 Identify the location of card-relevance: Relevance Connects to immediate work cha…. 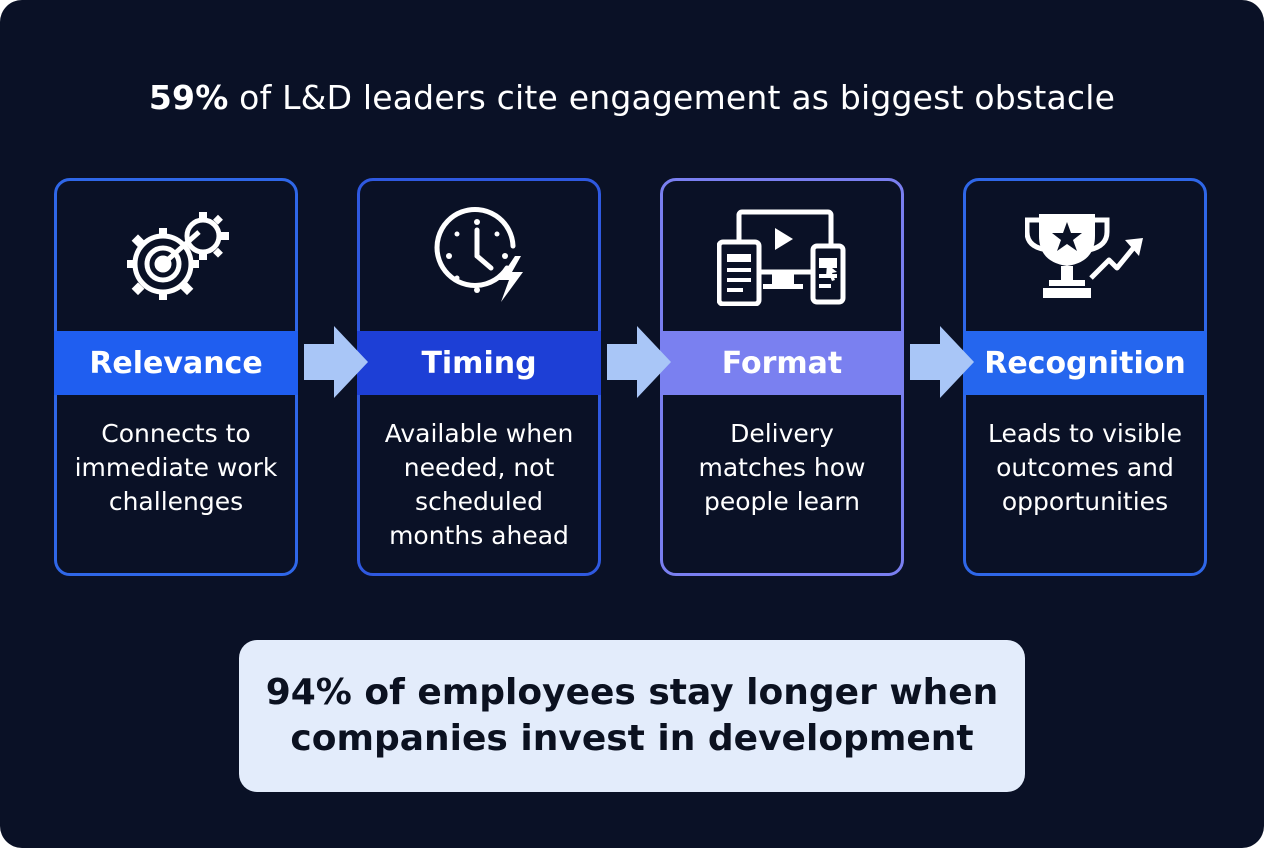
(176, 377).